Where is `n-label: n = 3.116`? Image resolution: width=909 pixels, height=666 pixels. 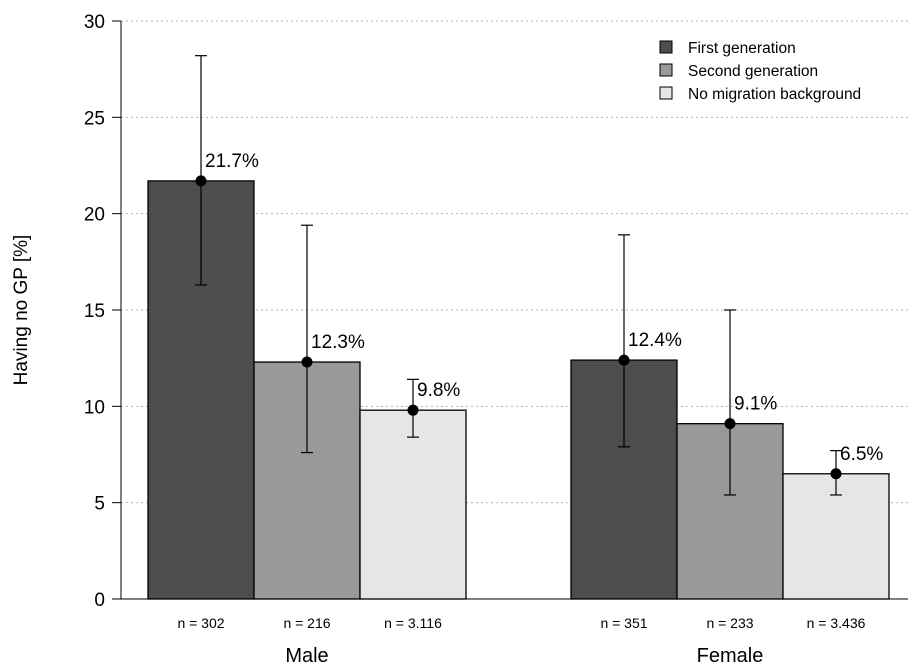
n-label: n = 3.116 is located at coordinates (413, 623).